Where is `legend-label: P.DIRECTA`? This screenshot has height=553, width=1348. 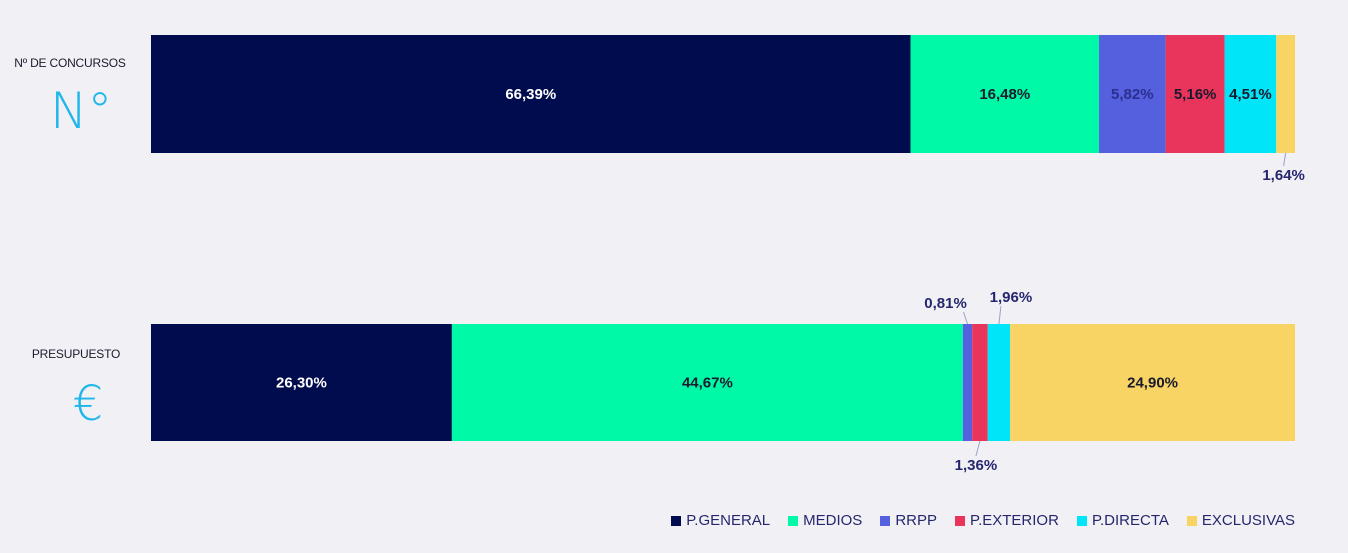 legend-label: P.DIRECTA is located at coordinates (1130, 520).